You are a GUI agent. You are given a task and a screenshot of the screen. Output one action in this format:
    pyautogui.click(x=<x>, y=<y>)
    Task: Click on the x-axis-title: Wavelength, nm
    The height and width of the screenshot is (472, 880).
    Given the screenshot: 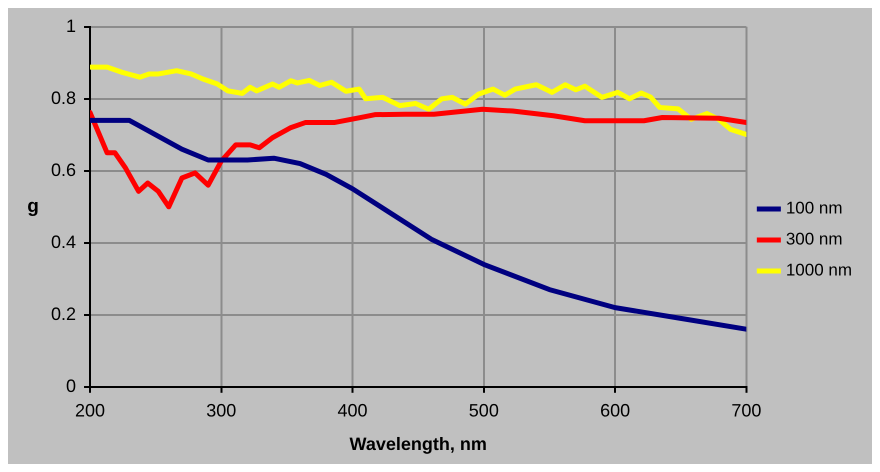 What is the action you would take?
    pyautogui.click(x=418, y=444)
    